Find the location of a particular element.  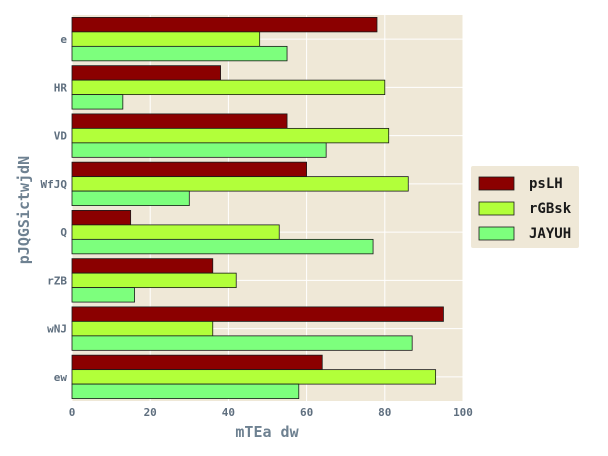

y-tick-label: ew is located at coordinates (61, 377).